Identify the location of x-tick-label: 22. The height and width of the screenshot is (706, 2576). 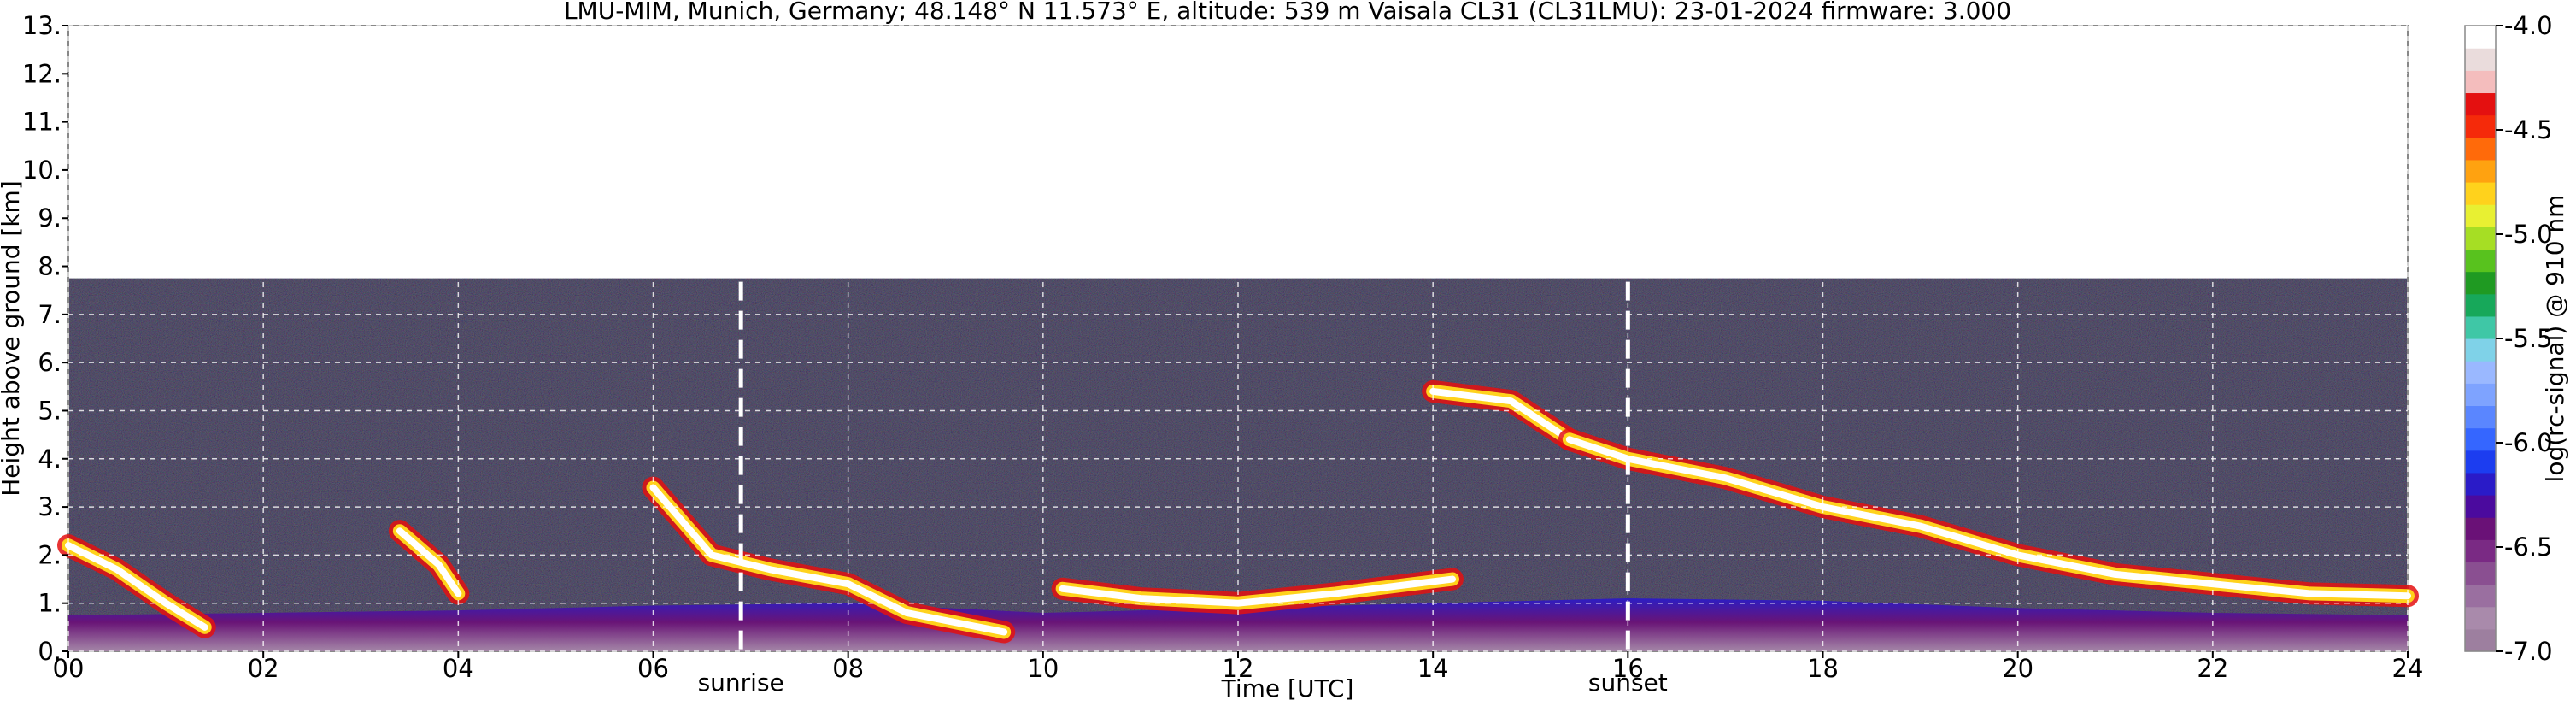
(2212, 668).